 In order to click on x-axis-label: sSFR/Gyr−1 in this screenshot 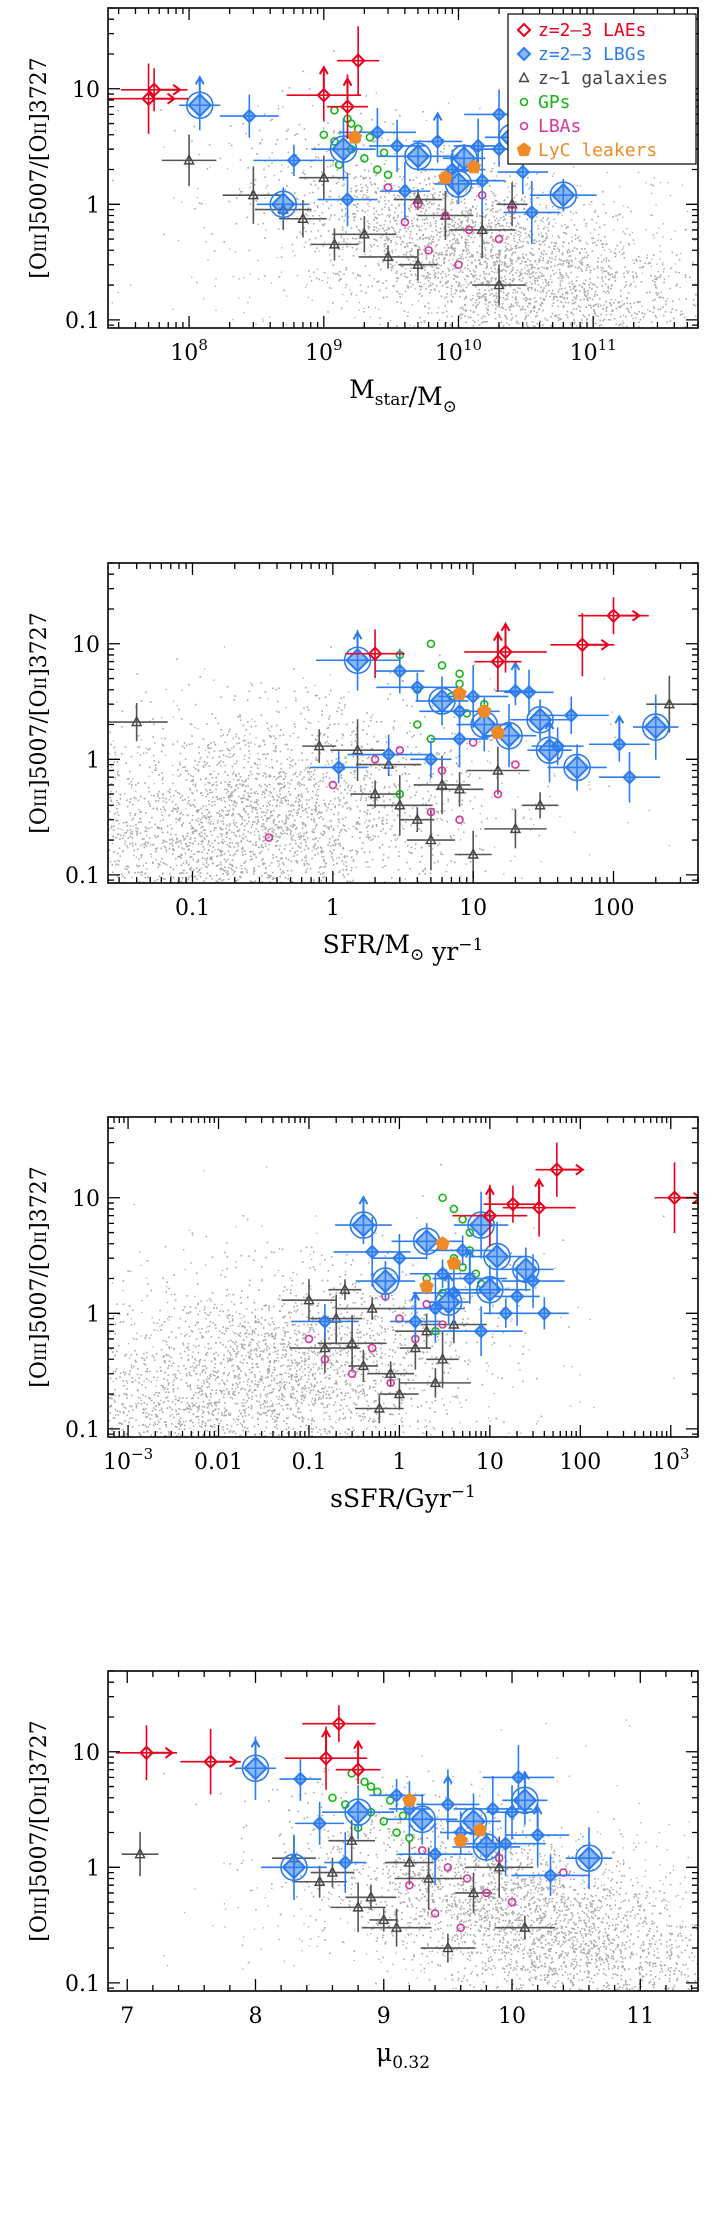, I will do `click(403, 1497)`.